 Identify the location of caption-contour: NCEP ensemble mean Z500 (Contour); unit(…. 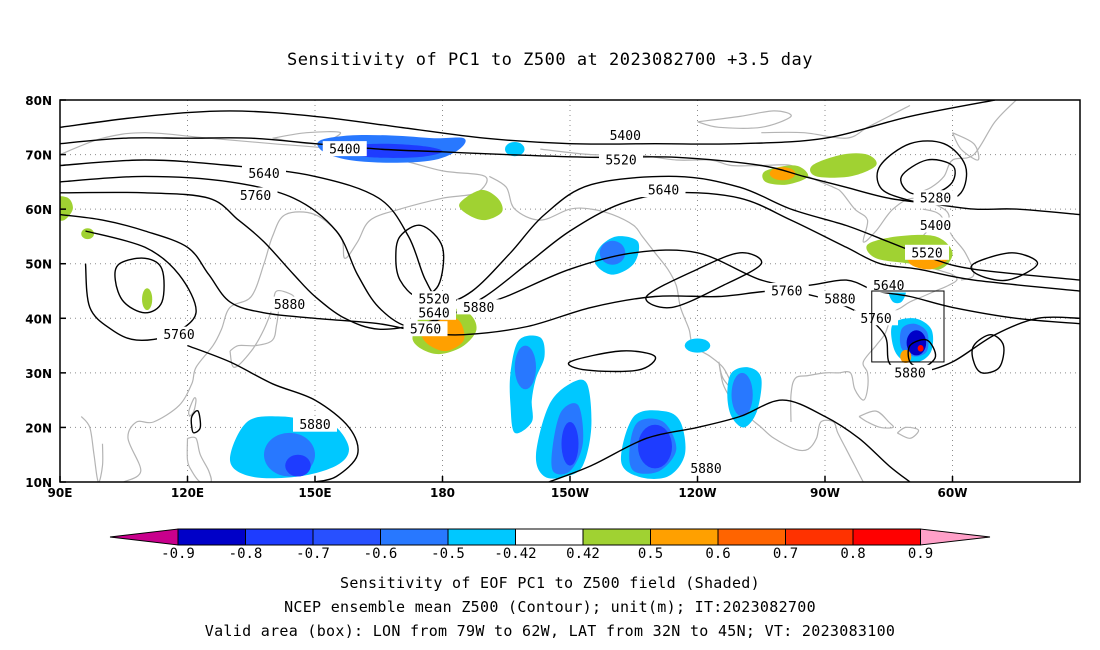
(550, 607).